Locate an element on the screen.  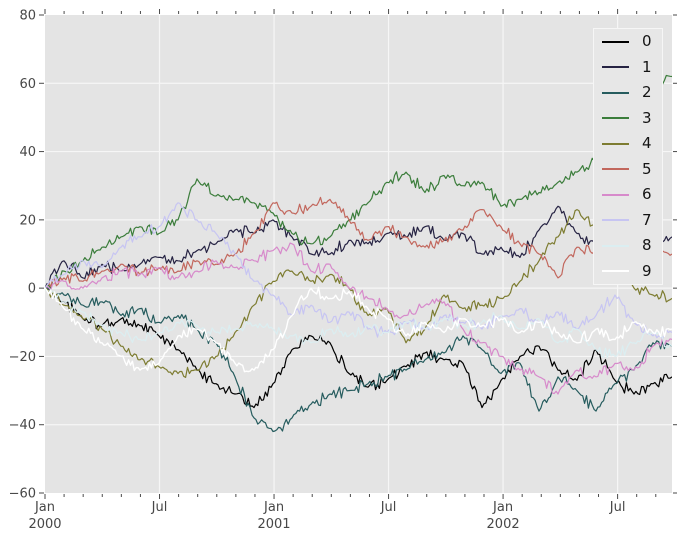
legend-entry-7: 7 is located at coordinates (628, 221).